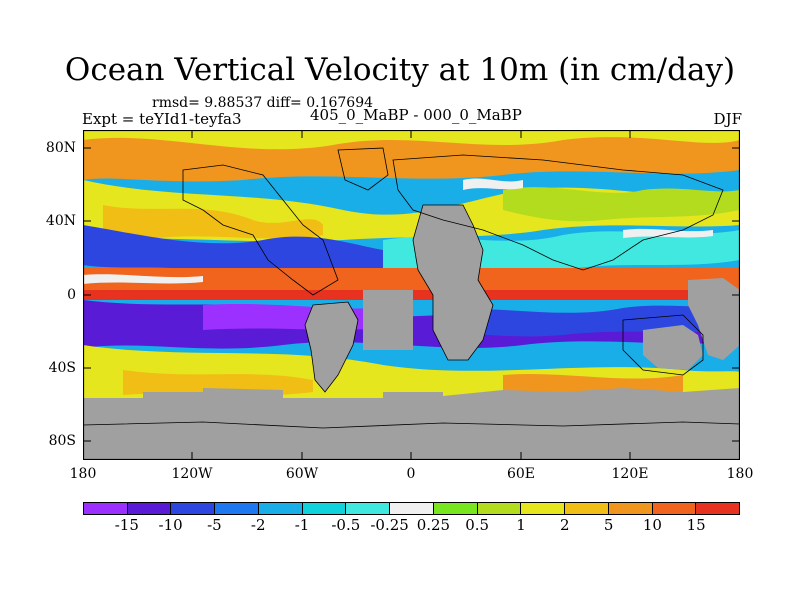 The image size is (800, 600). What do you see at coordinates (565, 525) in the screenshot?
I see `colorbar-label: 2` at bounding box center [565, 525].